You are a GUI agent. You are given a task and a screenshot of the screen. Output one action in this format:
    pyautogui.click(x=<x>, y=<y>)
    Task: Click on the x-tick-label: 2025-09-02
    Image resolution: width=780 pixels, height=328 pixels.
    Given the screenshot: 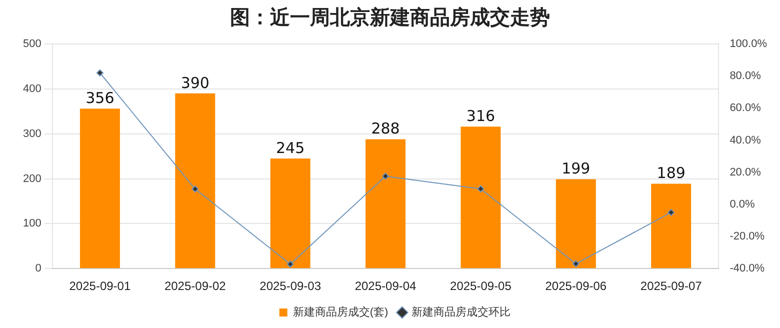 What is the action you would take?
    pyautogui.click(x=195, y=286)
    